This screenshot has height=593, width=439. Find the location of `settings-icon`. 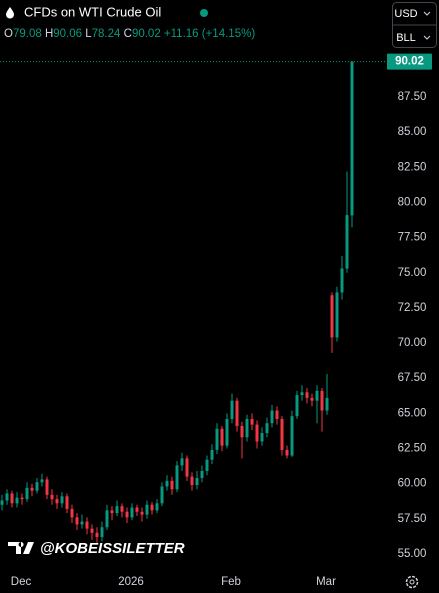

settings-icon is located at coordinates (412, 582).